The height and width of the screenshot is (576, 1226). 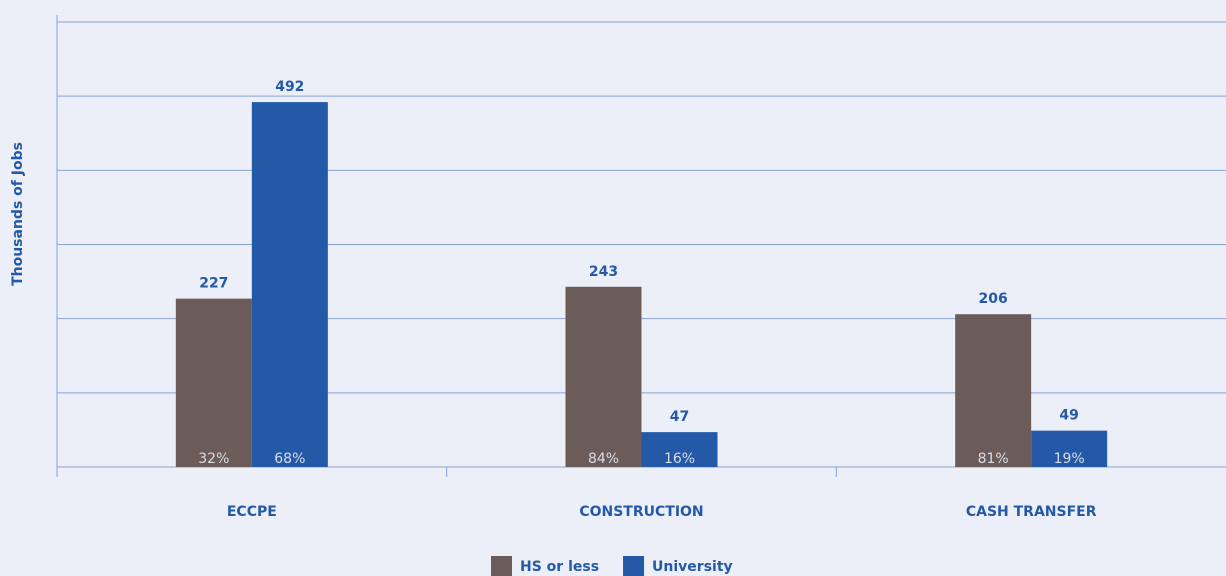 What do you see at coordinates (213, 459) in the screenshot?
I see `share-label: 32%` at bounding box center [213, 459].